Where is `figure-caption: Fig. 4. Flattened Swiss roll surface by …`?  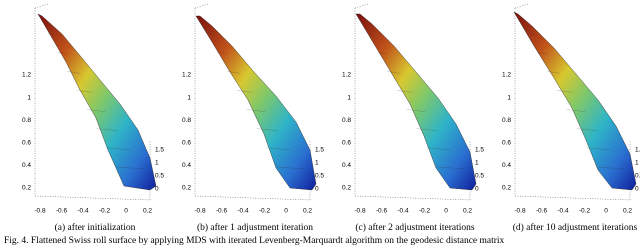
figure-caption: Fig. 4. Flattened Swiss roll surface by … is located at coordinates (254, 240).